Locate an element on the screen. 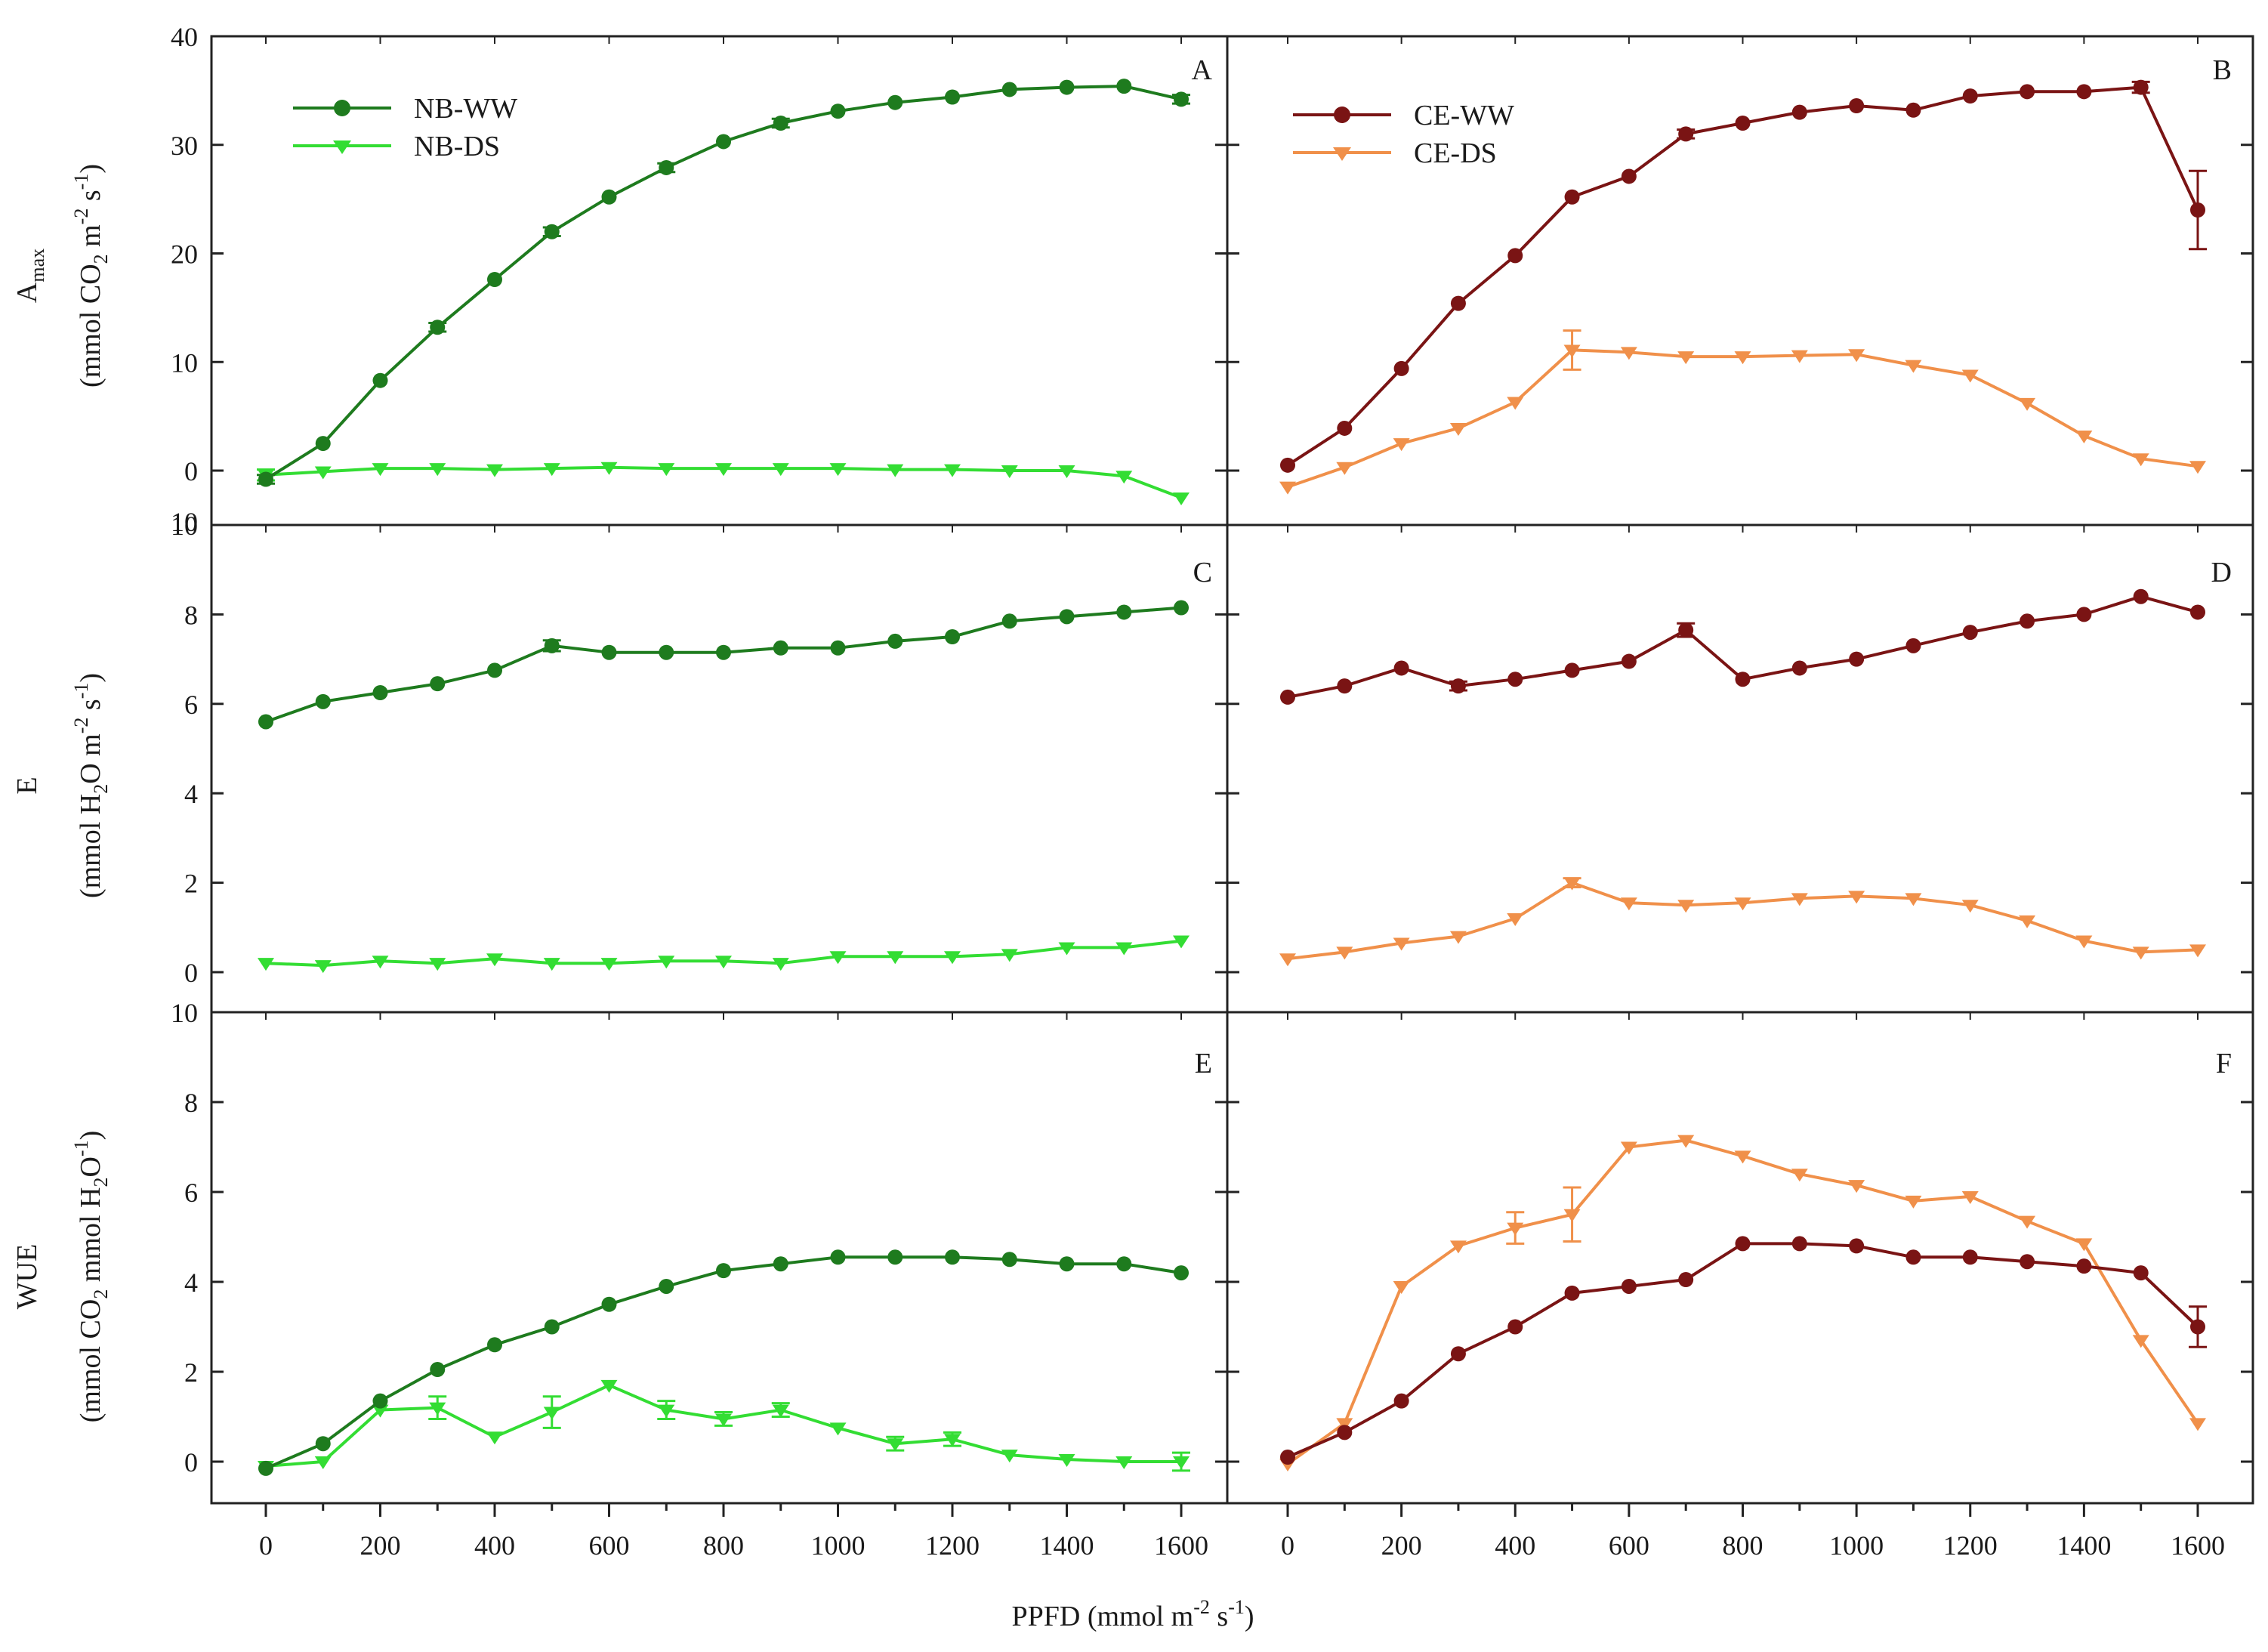 The height and width of the screenshot is (1652, 2268). xtick-label: 400 is located at coordinates (494, 1545).